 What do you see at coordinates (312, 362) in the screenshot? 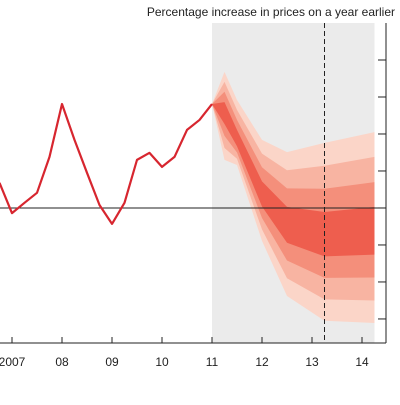
I see `x-tick-label: 13` at bounding box center [312, 362].